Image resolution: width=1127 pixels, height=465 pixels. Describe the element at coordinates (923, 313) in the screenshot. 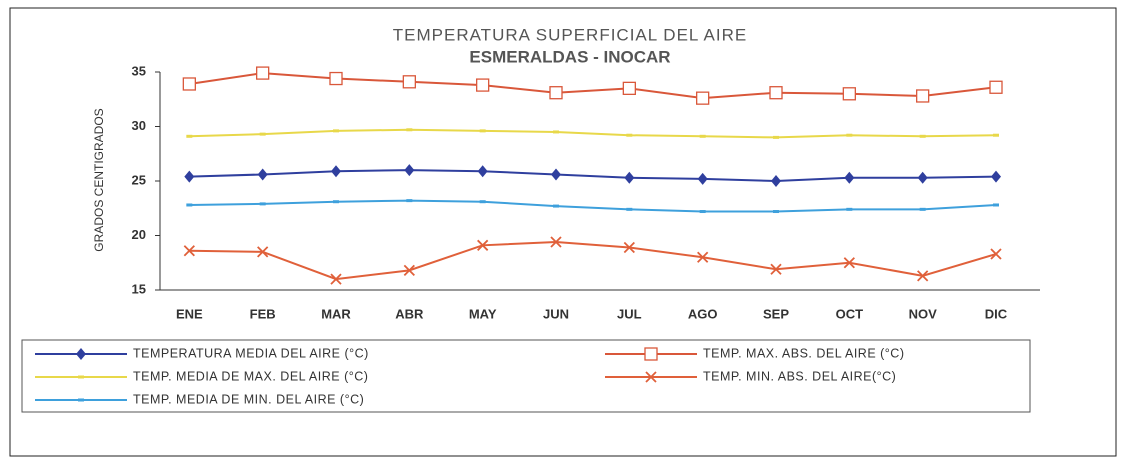

I see `x-tick-label: NOV` at that location.